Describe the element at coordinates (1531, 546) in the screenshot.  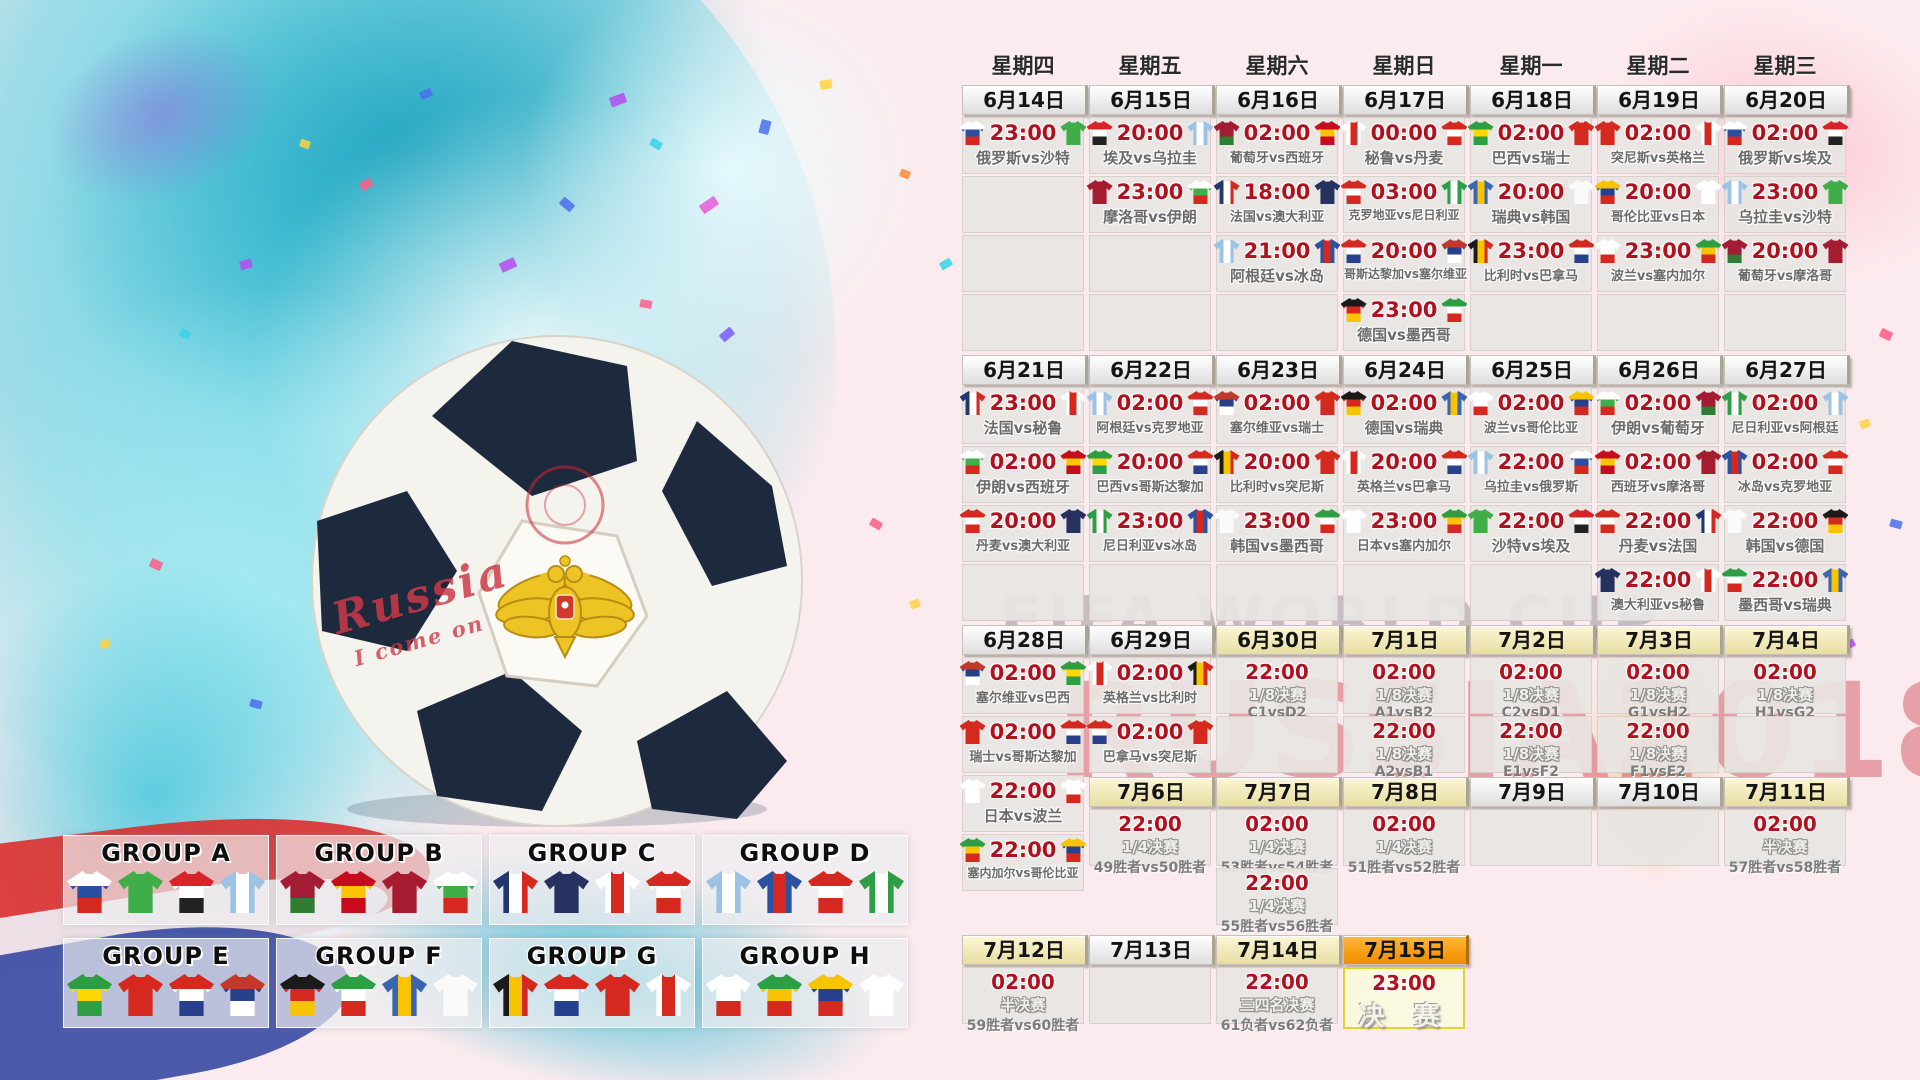
I see `match-teams-label: 沙特vs埃及` at that location.